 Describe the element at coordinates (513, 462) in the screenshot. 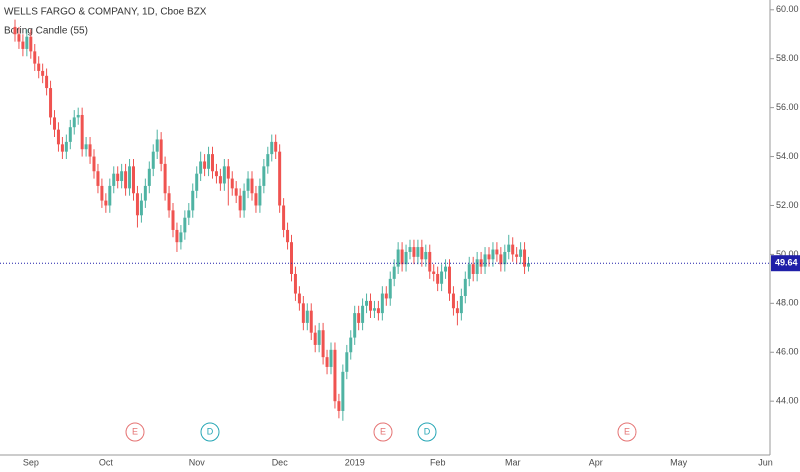

I see `x-tick-label: Mar` at that location.